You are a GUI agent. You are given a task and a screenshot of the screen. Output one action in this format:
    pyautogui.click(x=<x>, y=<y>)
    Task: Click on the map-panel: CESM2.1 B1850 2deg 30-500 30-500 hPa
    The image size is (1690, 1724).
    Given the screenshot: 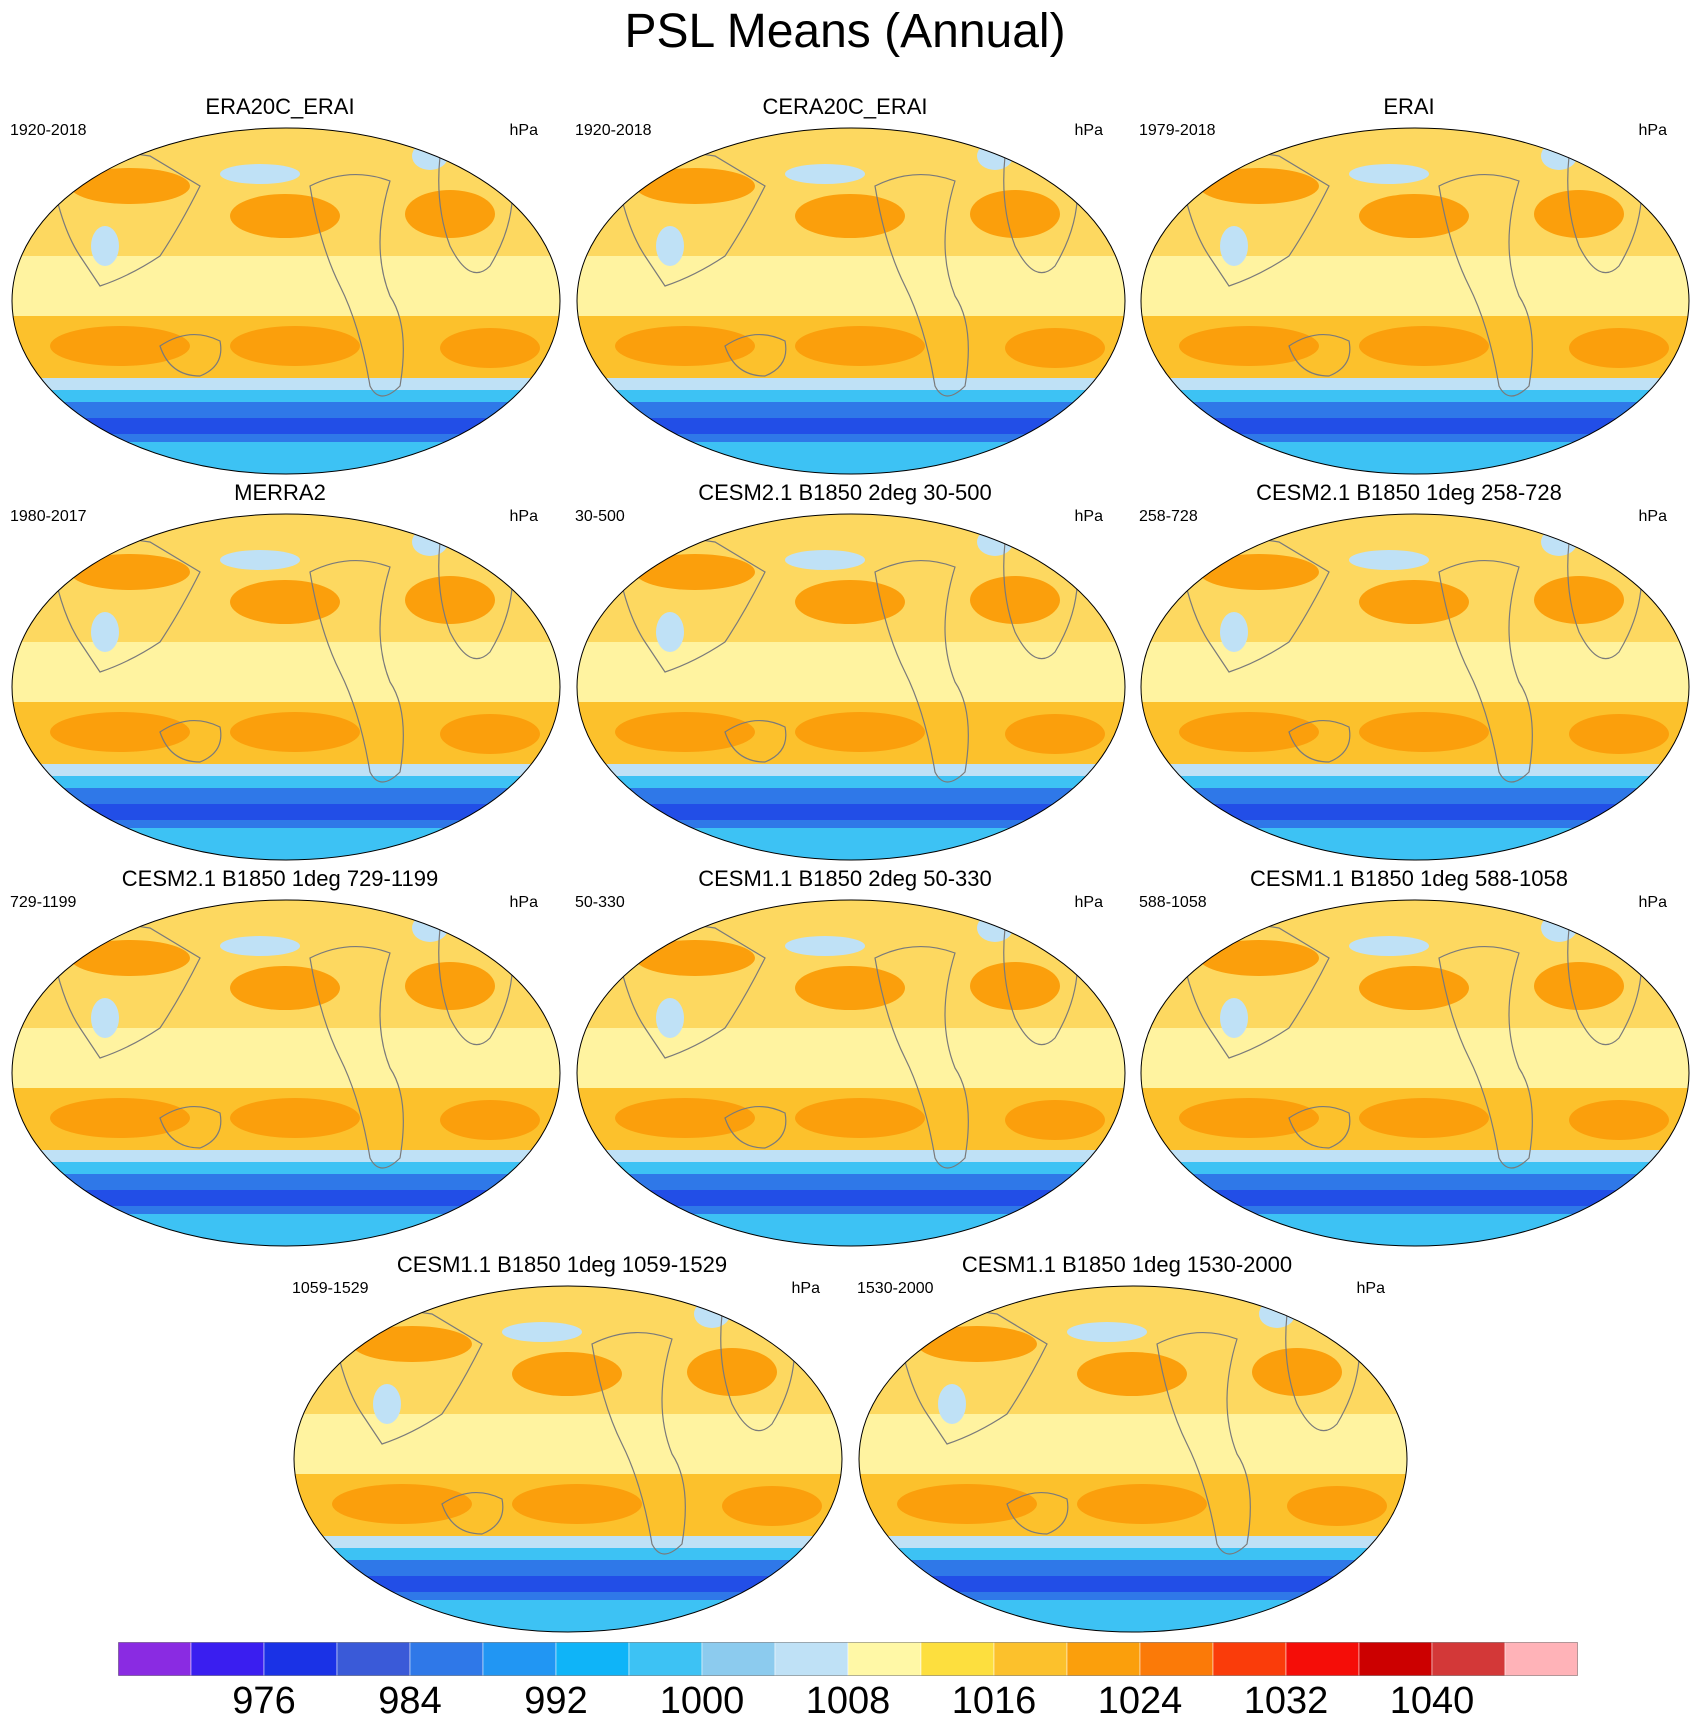 What is the action you would take?
    pyautogui.click(x=845, y=671)
    